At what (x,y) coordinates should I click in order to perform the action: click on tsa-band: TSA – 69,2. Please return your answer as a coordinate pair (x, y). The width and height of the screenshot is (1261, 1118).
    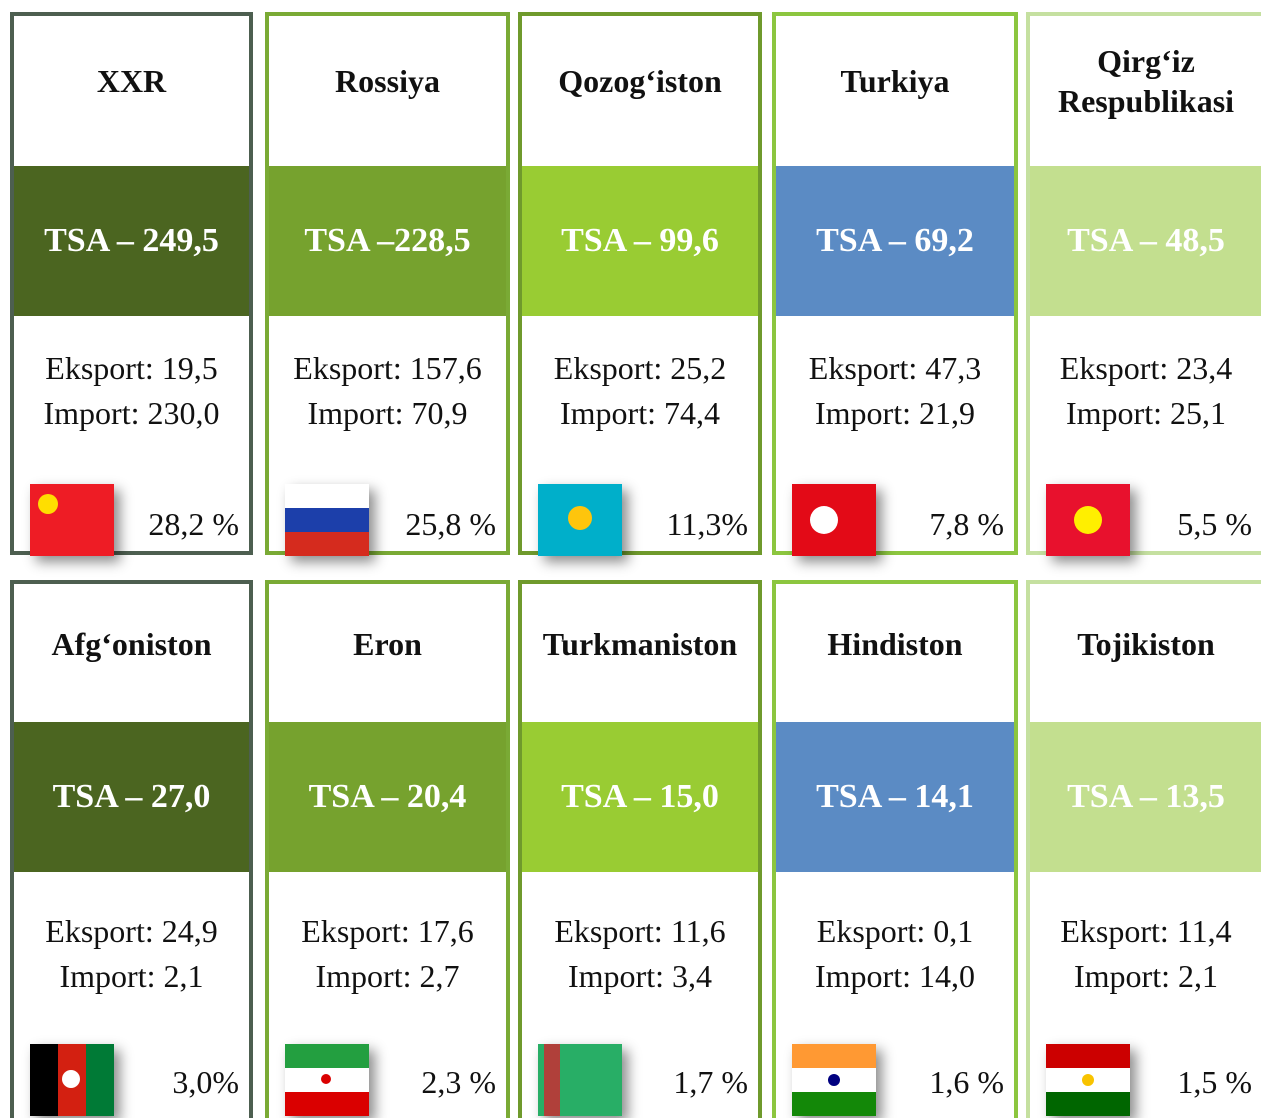
    Looking at the image, I should click on (895, 241).